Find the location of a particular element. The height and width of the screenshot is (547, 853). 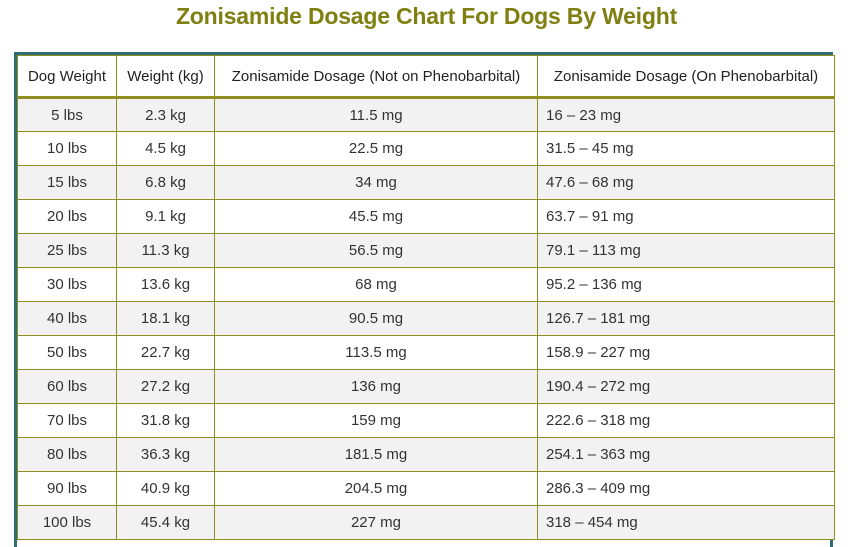

table-row: 100 lbs 45.4 kg 227 mg 318 – 454 mg is located at coordinates (426, 522).